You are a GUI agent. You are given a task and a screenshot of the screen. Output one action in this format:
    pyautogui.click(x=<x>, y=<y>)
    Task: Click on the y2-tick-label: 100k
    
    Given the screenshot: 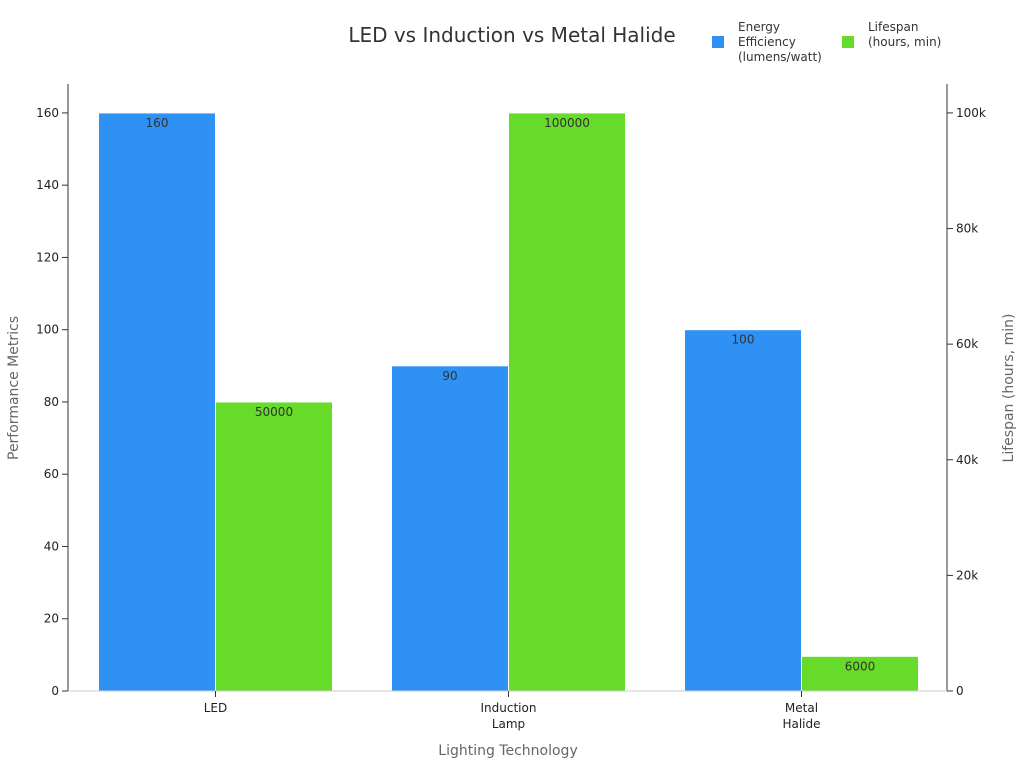 What is the action you would take?
    pyautogui.click(x=971, y=113)
    